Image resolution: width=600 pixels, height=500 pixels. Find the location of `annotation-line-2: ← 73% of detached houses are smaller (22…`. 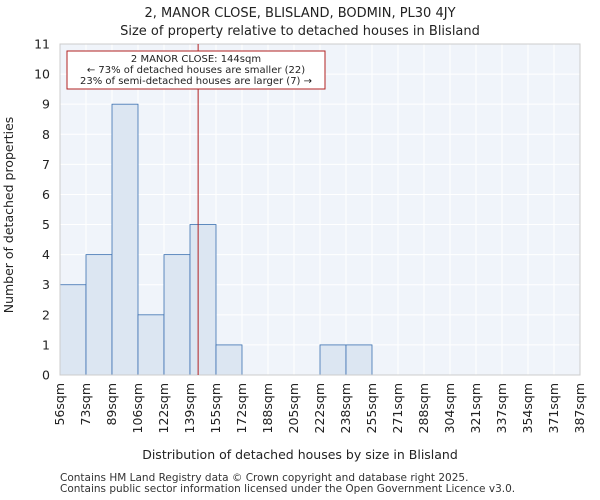

annotation-line-2: ← 73% of detached houses are smaller (22… is located at coordinates (196, 70).